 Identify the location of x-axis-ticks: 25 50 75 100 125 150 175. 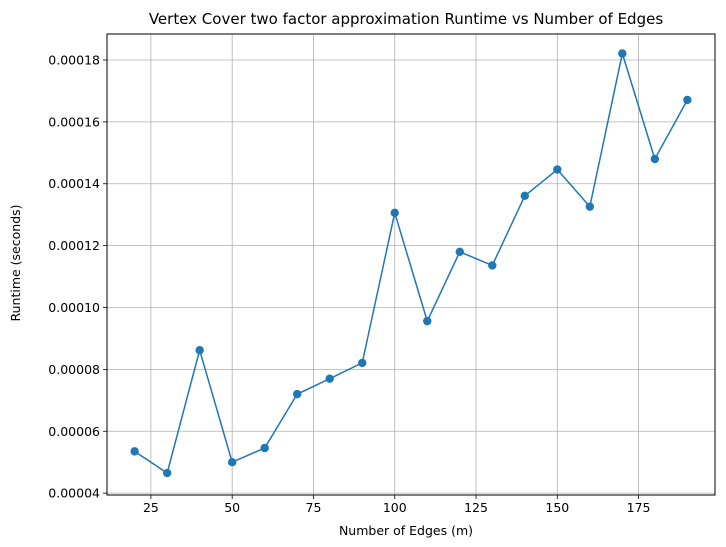
(397, 505).